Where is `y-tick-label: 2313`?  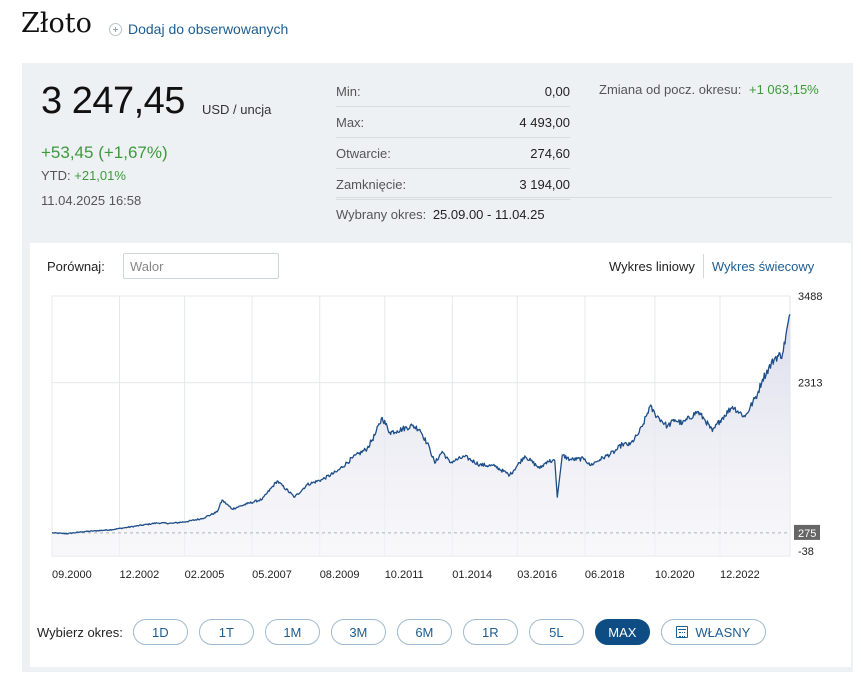 y-tick-label: 2313 is located at coordinates (810, 384).